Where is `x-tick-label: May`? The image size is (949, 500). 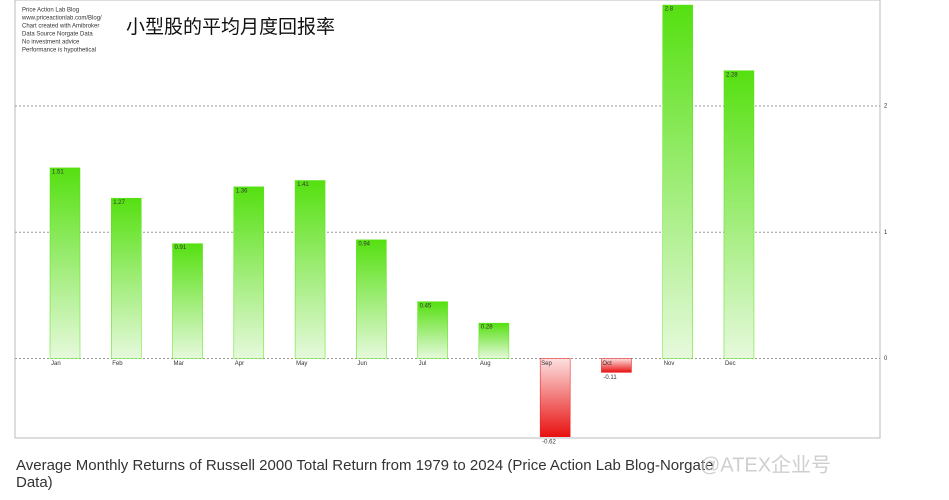
x-tick-label: May is located at coordinates (301, 364).